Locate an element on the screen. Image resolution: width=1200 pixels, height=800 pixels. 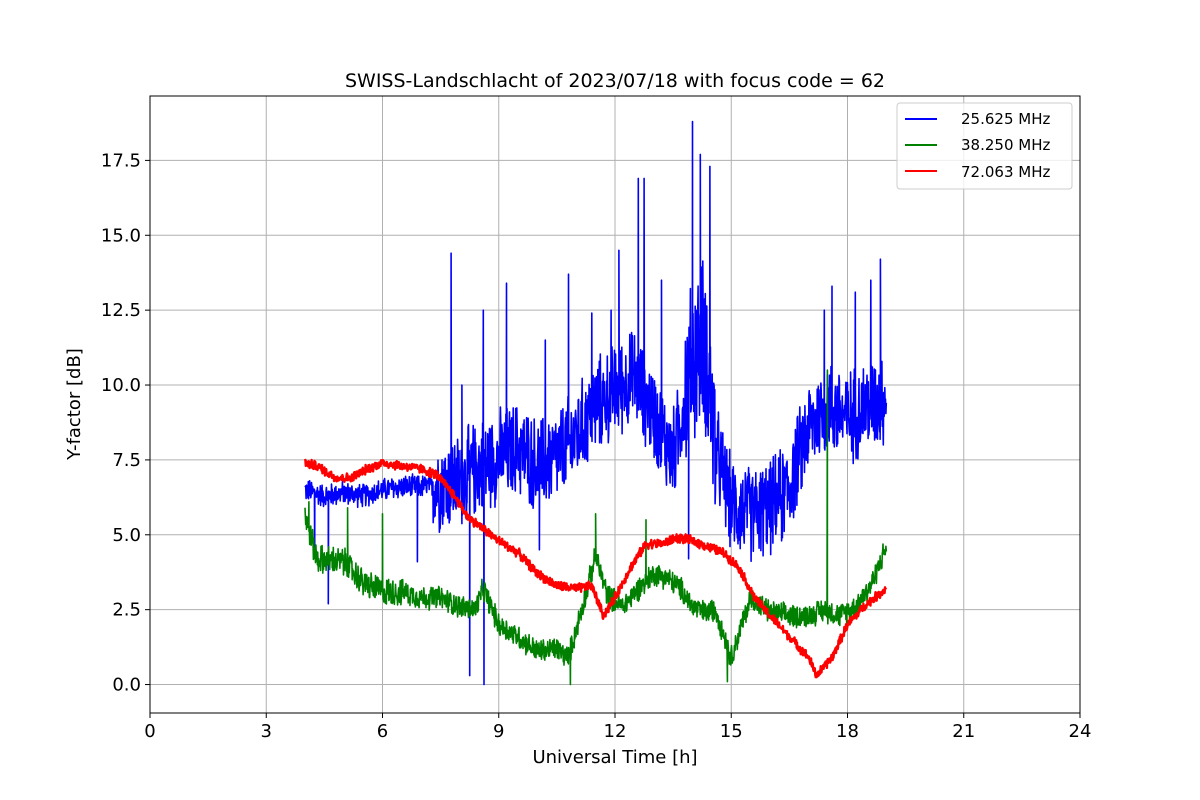
y-tick-label: 12.5 is located at coordinates (121, 310).